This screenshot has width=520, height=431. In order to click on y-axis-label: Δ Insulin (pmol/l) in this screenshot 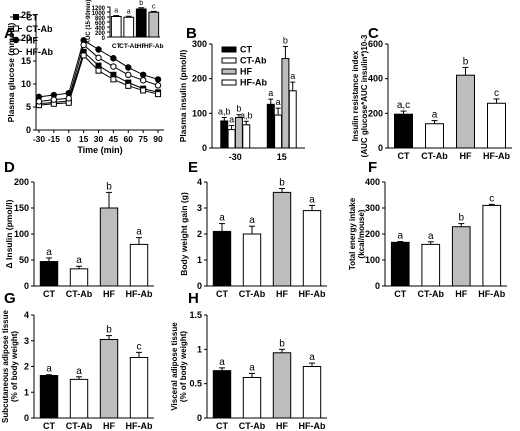, I will do `click(9, 233)`.